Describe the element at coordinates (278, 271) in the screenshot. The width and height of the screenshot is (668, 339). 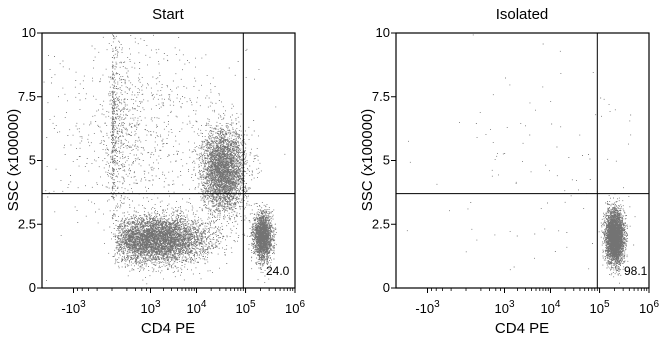
I see `gate-percentage-label: 24.0` at that location.